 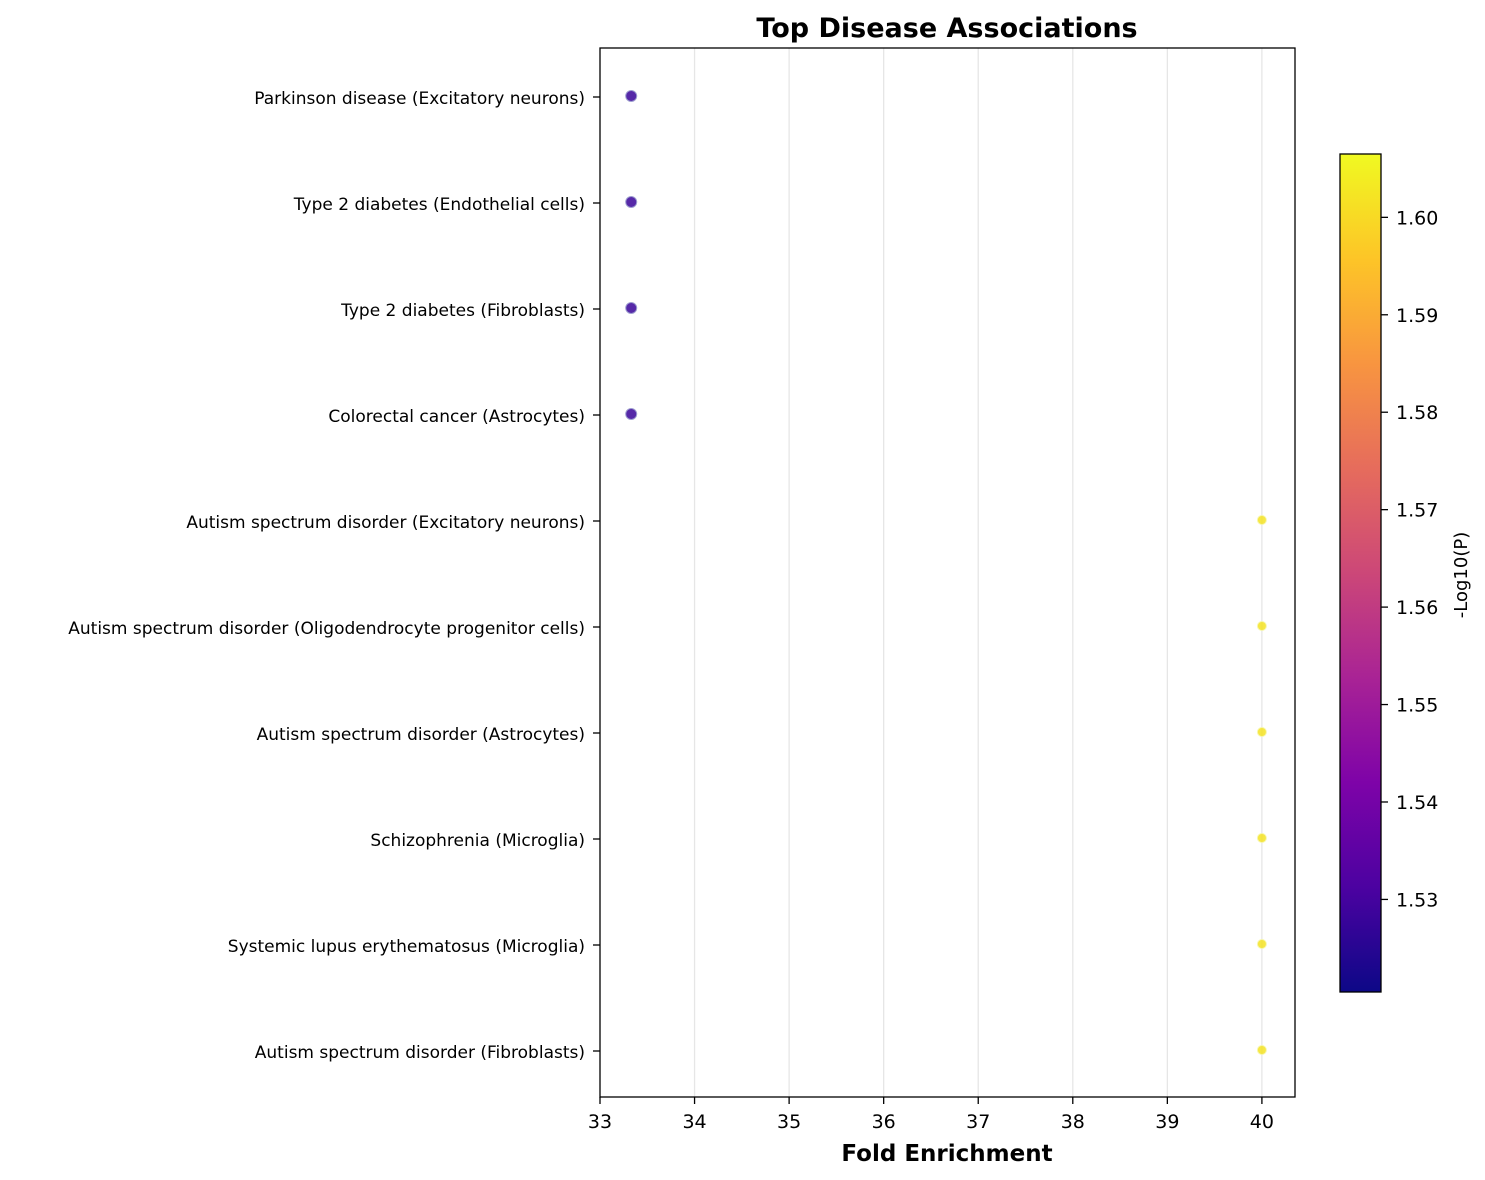 What do you see at coordinates (1417, 413) in the screenshot?
I see `colorbar-tick-label: 1.58` at bounding box center [1417, 413].